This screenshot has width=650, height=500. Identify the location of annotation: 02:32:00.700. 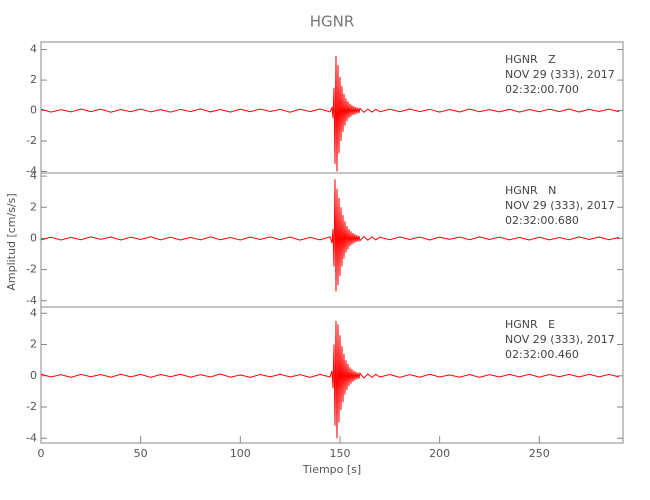
(542, 89).